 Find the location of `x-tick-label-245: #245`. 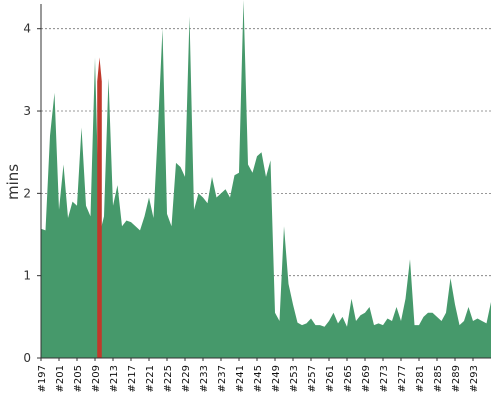

x-tick-label-245: #245 is located at coordinates (258, 378).